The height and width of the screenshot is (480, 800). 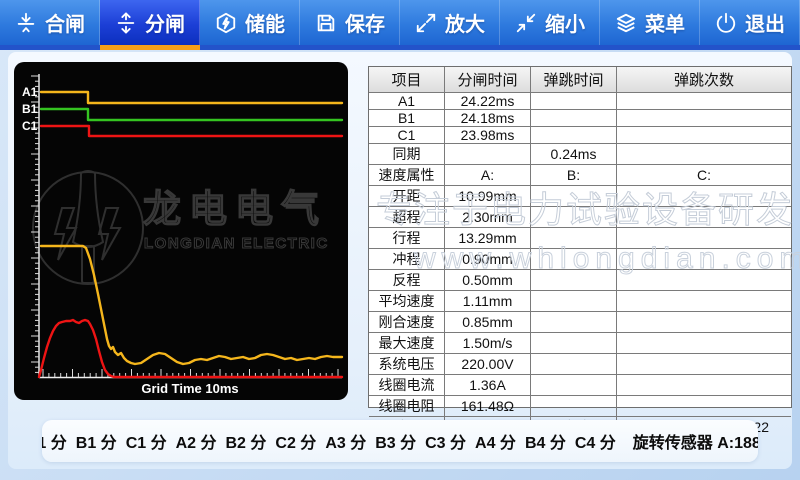 I want to click on table-cell: 超程, so click(x=407, y=217).